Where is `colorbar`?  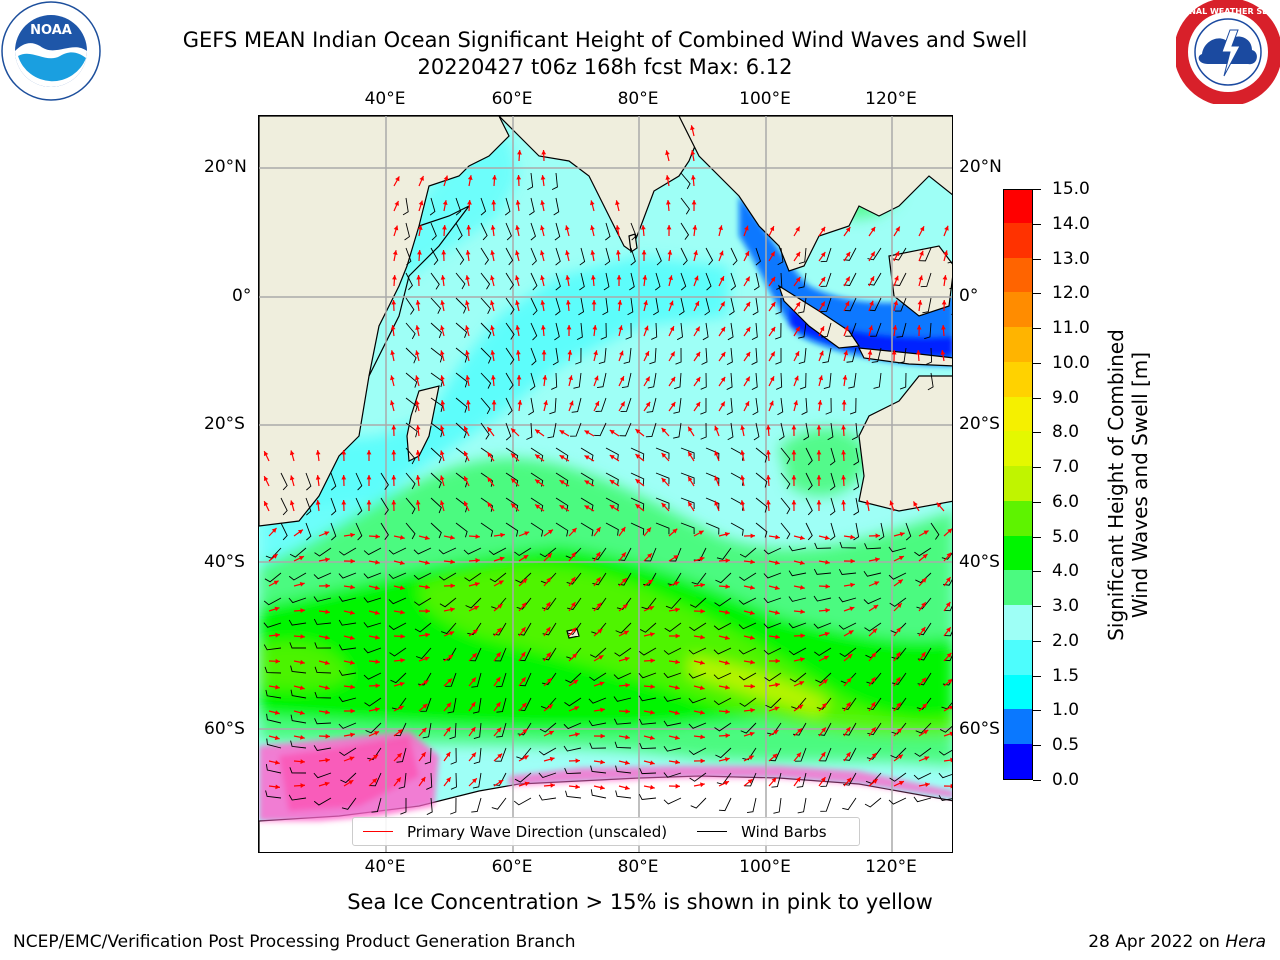
colorbar is located at coordinates (1018, 484).